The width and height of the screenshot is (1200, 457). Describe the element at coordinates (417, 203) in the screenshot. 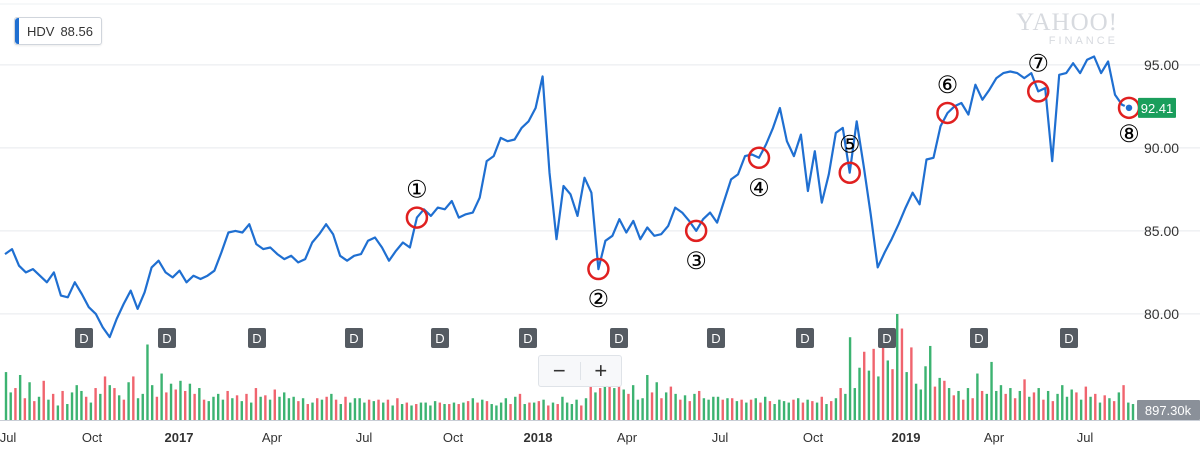

I see `annotation-59: ①` at that location.